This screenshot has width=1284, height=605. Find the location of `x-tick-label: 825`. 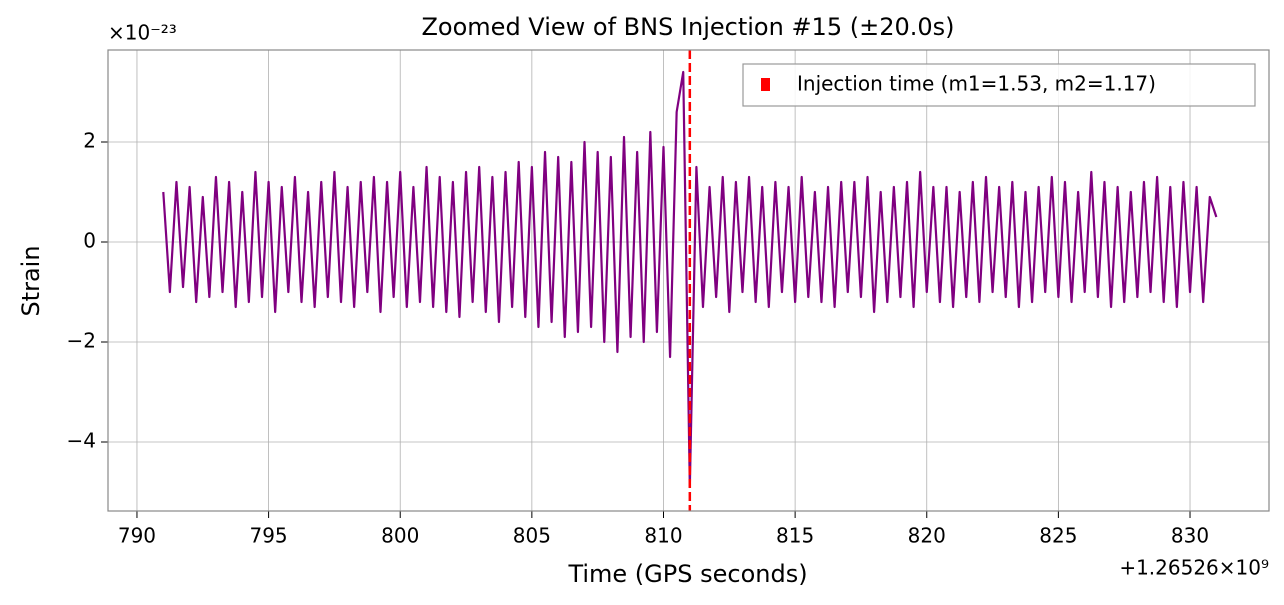

x-tick-label: 825 is located at coordinates (1058, 536).